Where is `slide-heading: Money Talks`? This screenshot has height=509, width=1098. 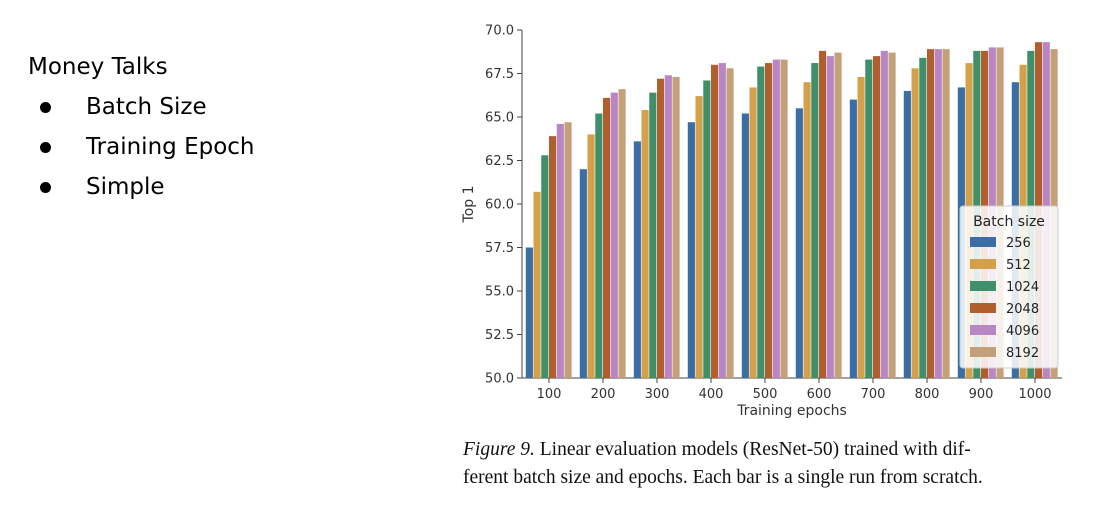
slide-heading: Money Talks is located at coordinates (98, 67).